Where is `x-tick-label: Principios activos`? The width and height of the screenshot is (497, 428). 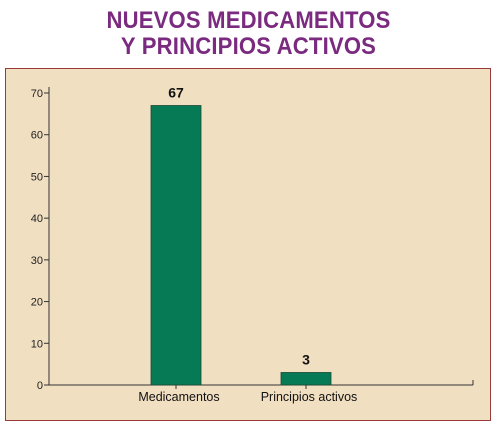
x-tick-label: Principios activos is located at coordinates (309, 397).